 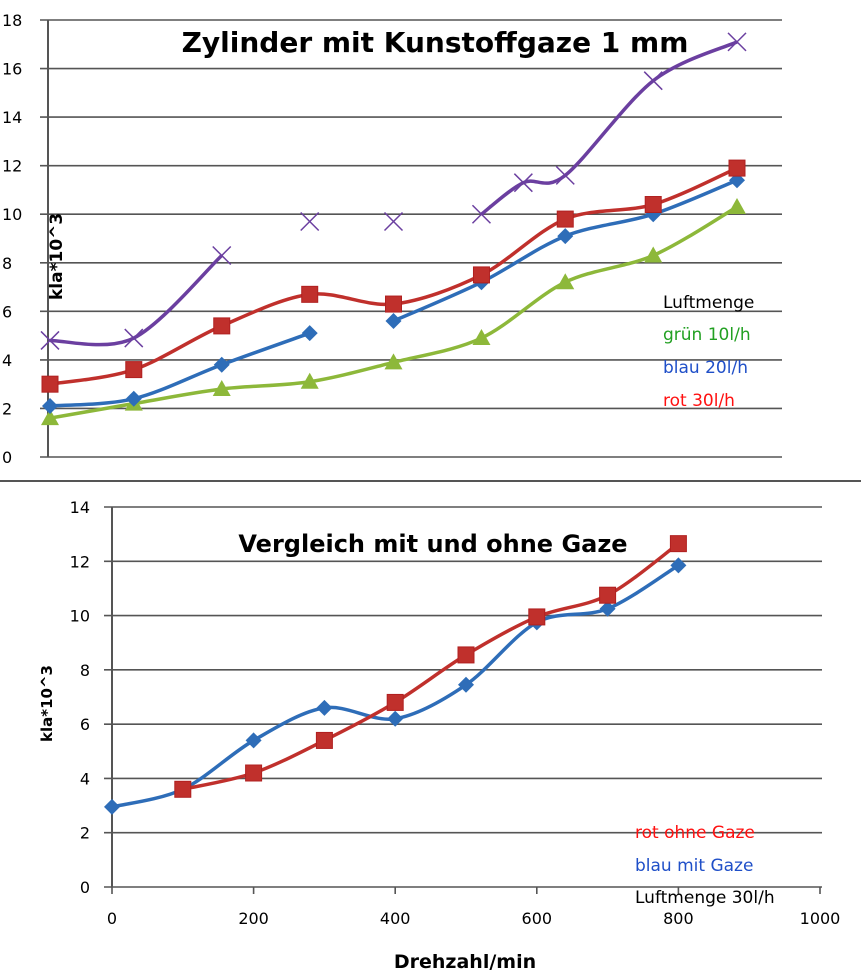 I want to click on bottom-x-tick-labels: 0 200 400 600 800 1000, so click(x=473, y=907).